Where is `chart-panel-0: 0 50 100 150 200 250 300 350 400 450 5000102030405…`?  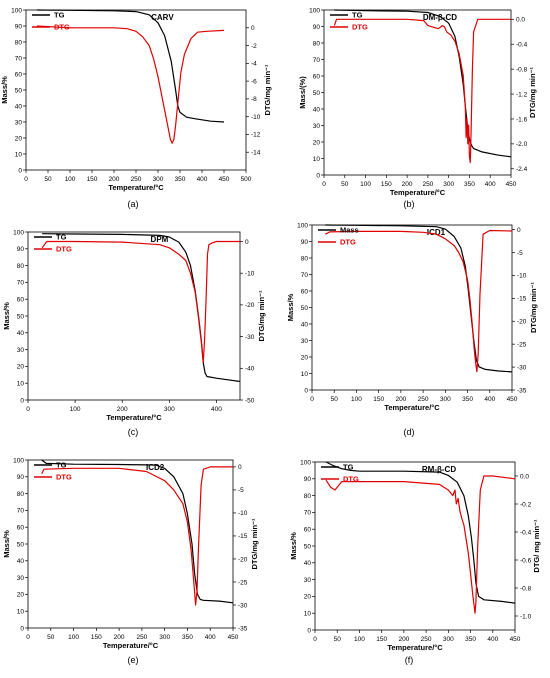
chart-panel-0: 0 50 100 150 200 250 300 350 400 450 5000102030405… is located at coordinates (136, 108).